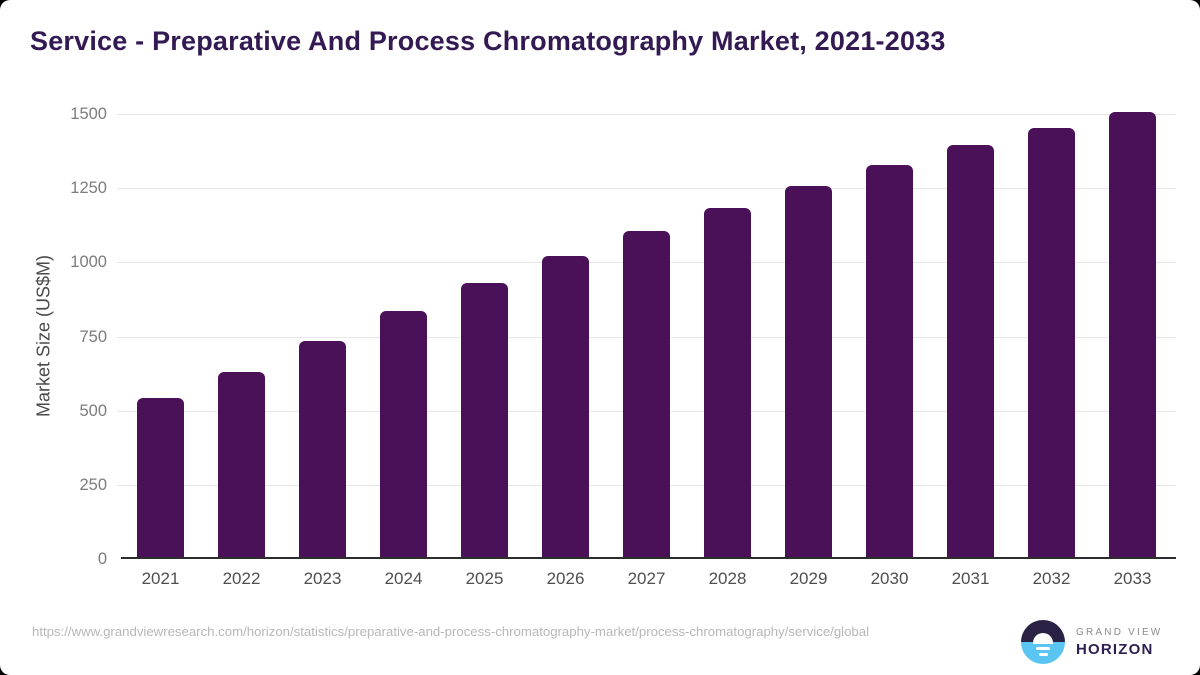 This screenshot has width=1200, height=675. Describe the element at coordinates (808, 578) in the screenshot. I see `x-tick-label-2029: 2029` at that location.